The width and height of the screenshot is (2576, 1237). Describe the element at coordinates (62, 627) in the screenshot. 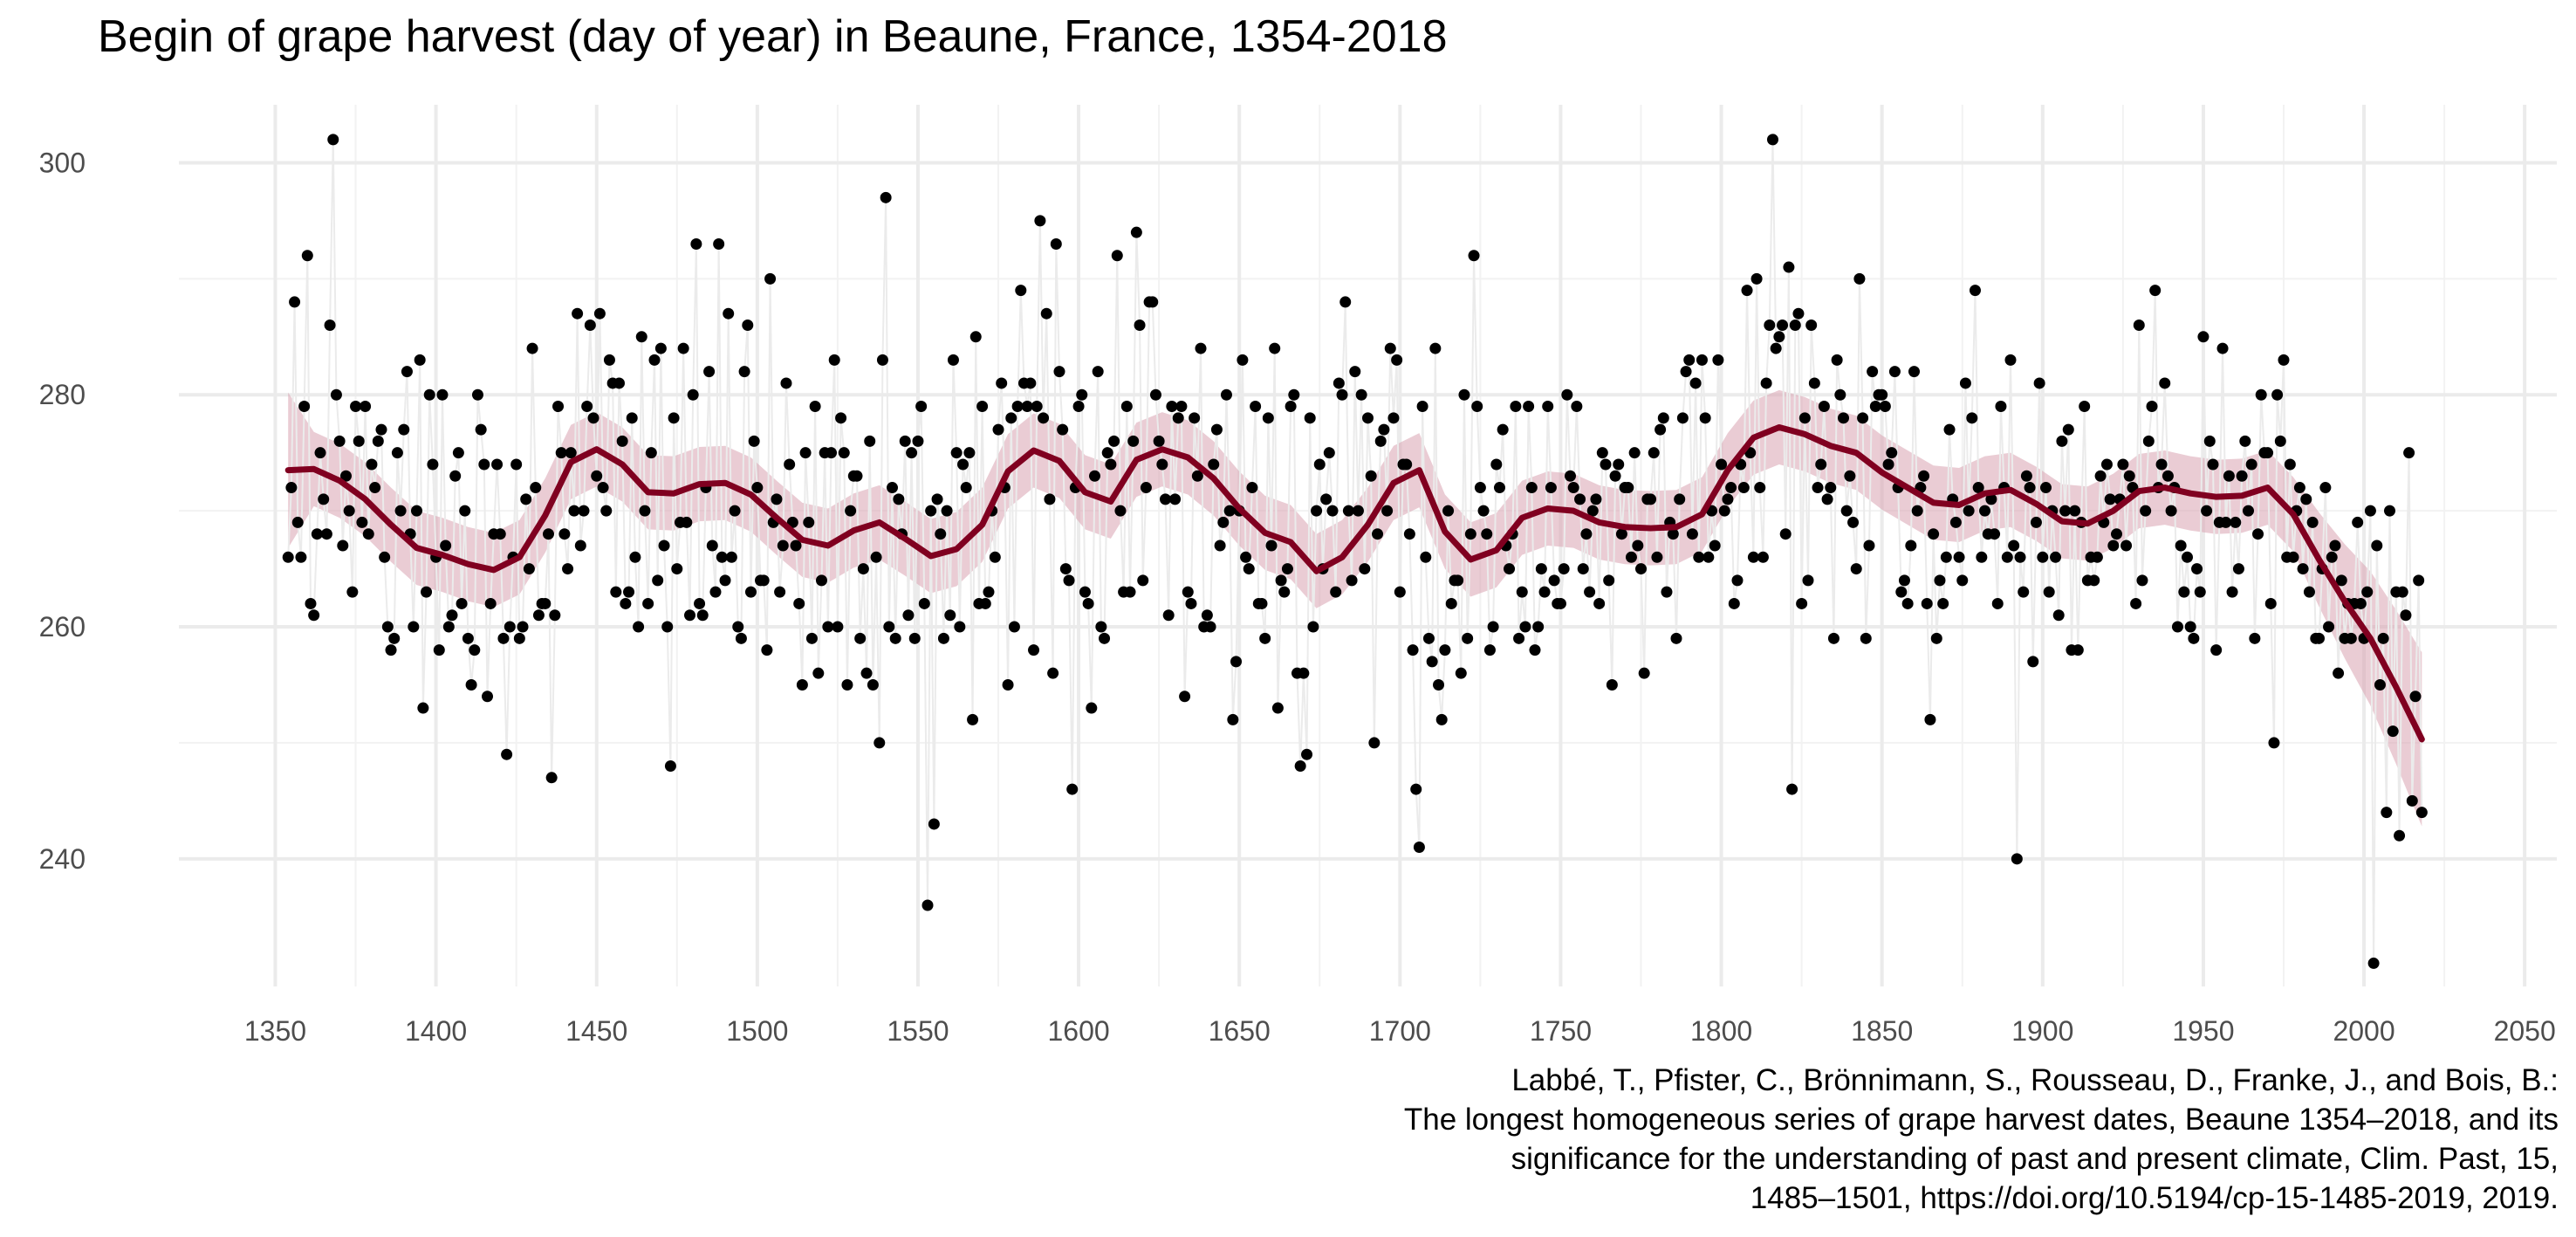

I see `y-tick-label: 260` at that location.